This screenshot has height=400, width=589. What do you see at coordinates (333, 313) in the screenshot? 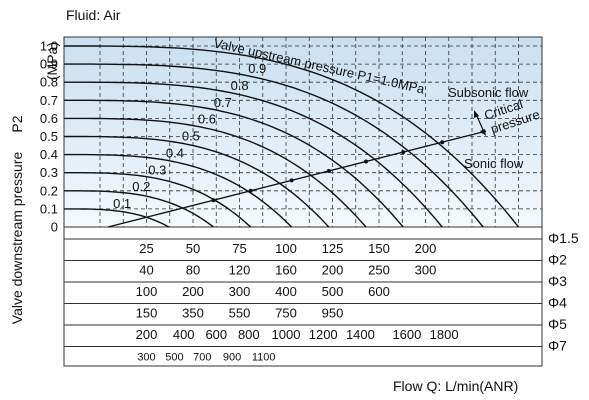
I see `flow-tick-label: 950` at bounding box center [333, 313].